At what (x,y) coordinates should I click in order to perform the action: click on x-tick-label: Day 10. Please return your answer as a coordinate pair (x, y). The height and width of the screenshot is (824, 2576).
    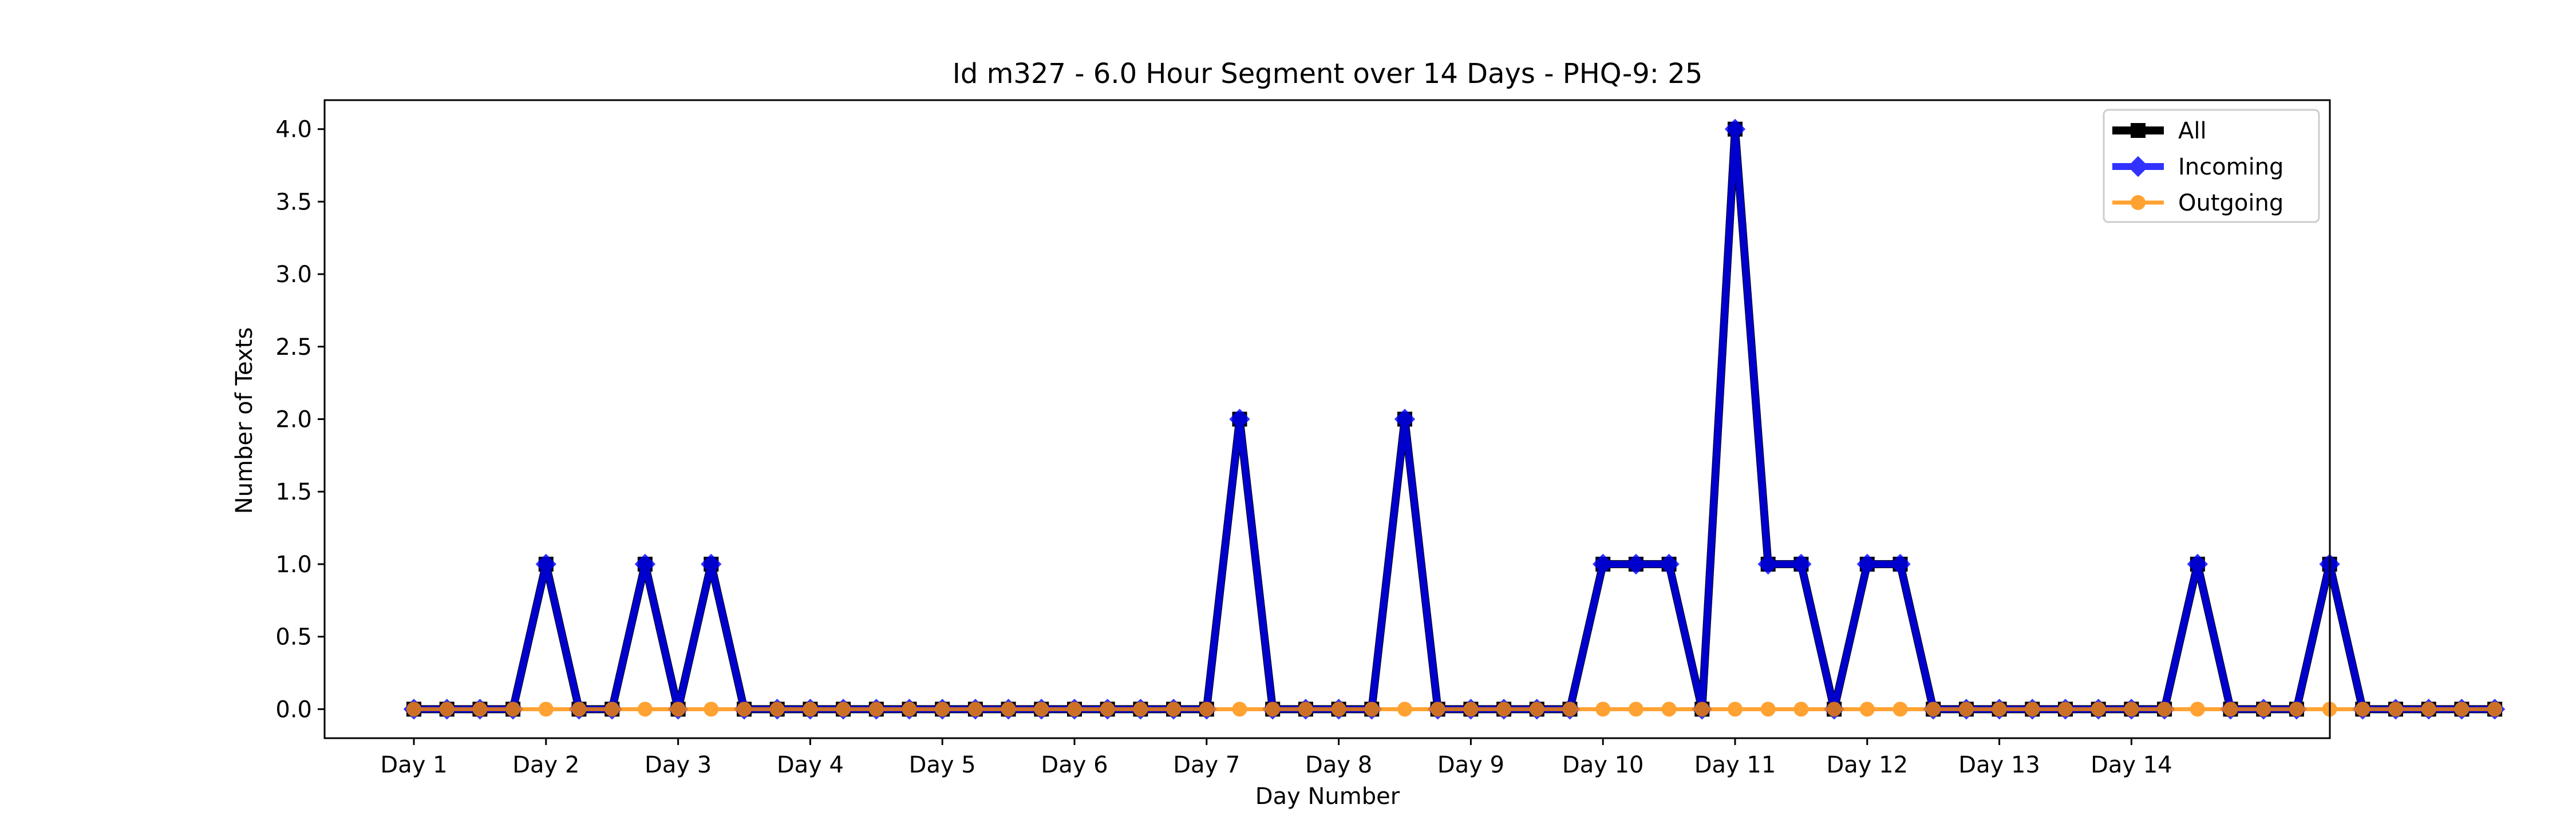
    Looking at the image, I should click on (1603, 765).